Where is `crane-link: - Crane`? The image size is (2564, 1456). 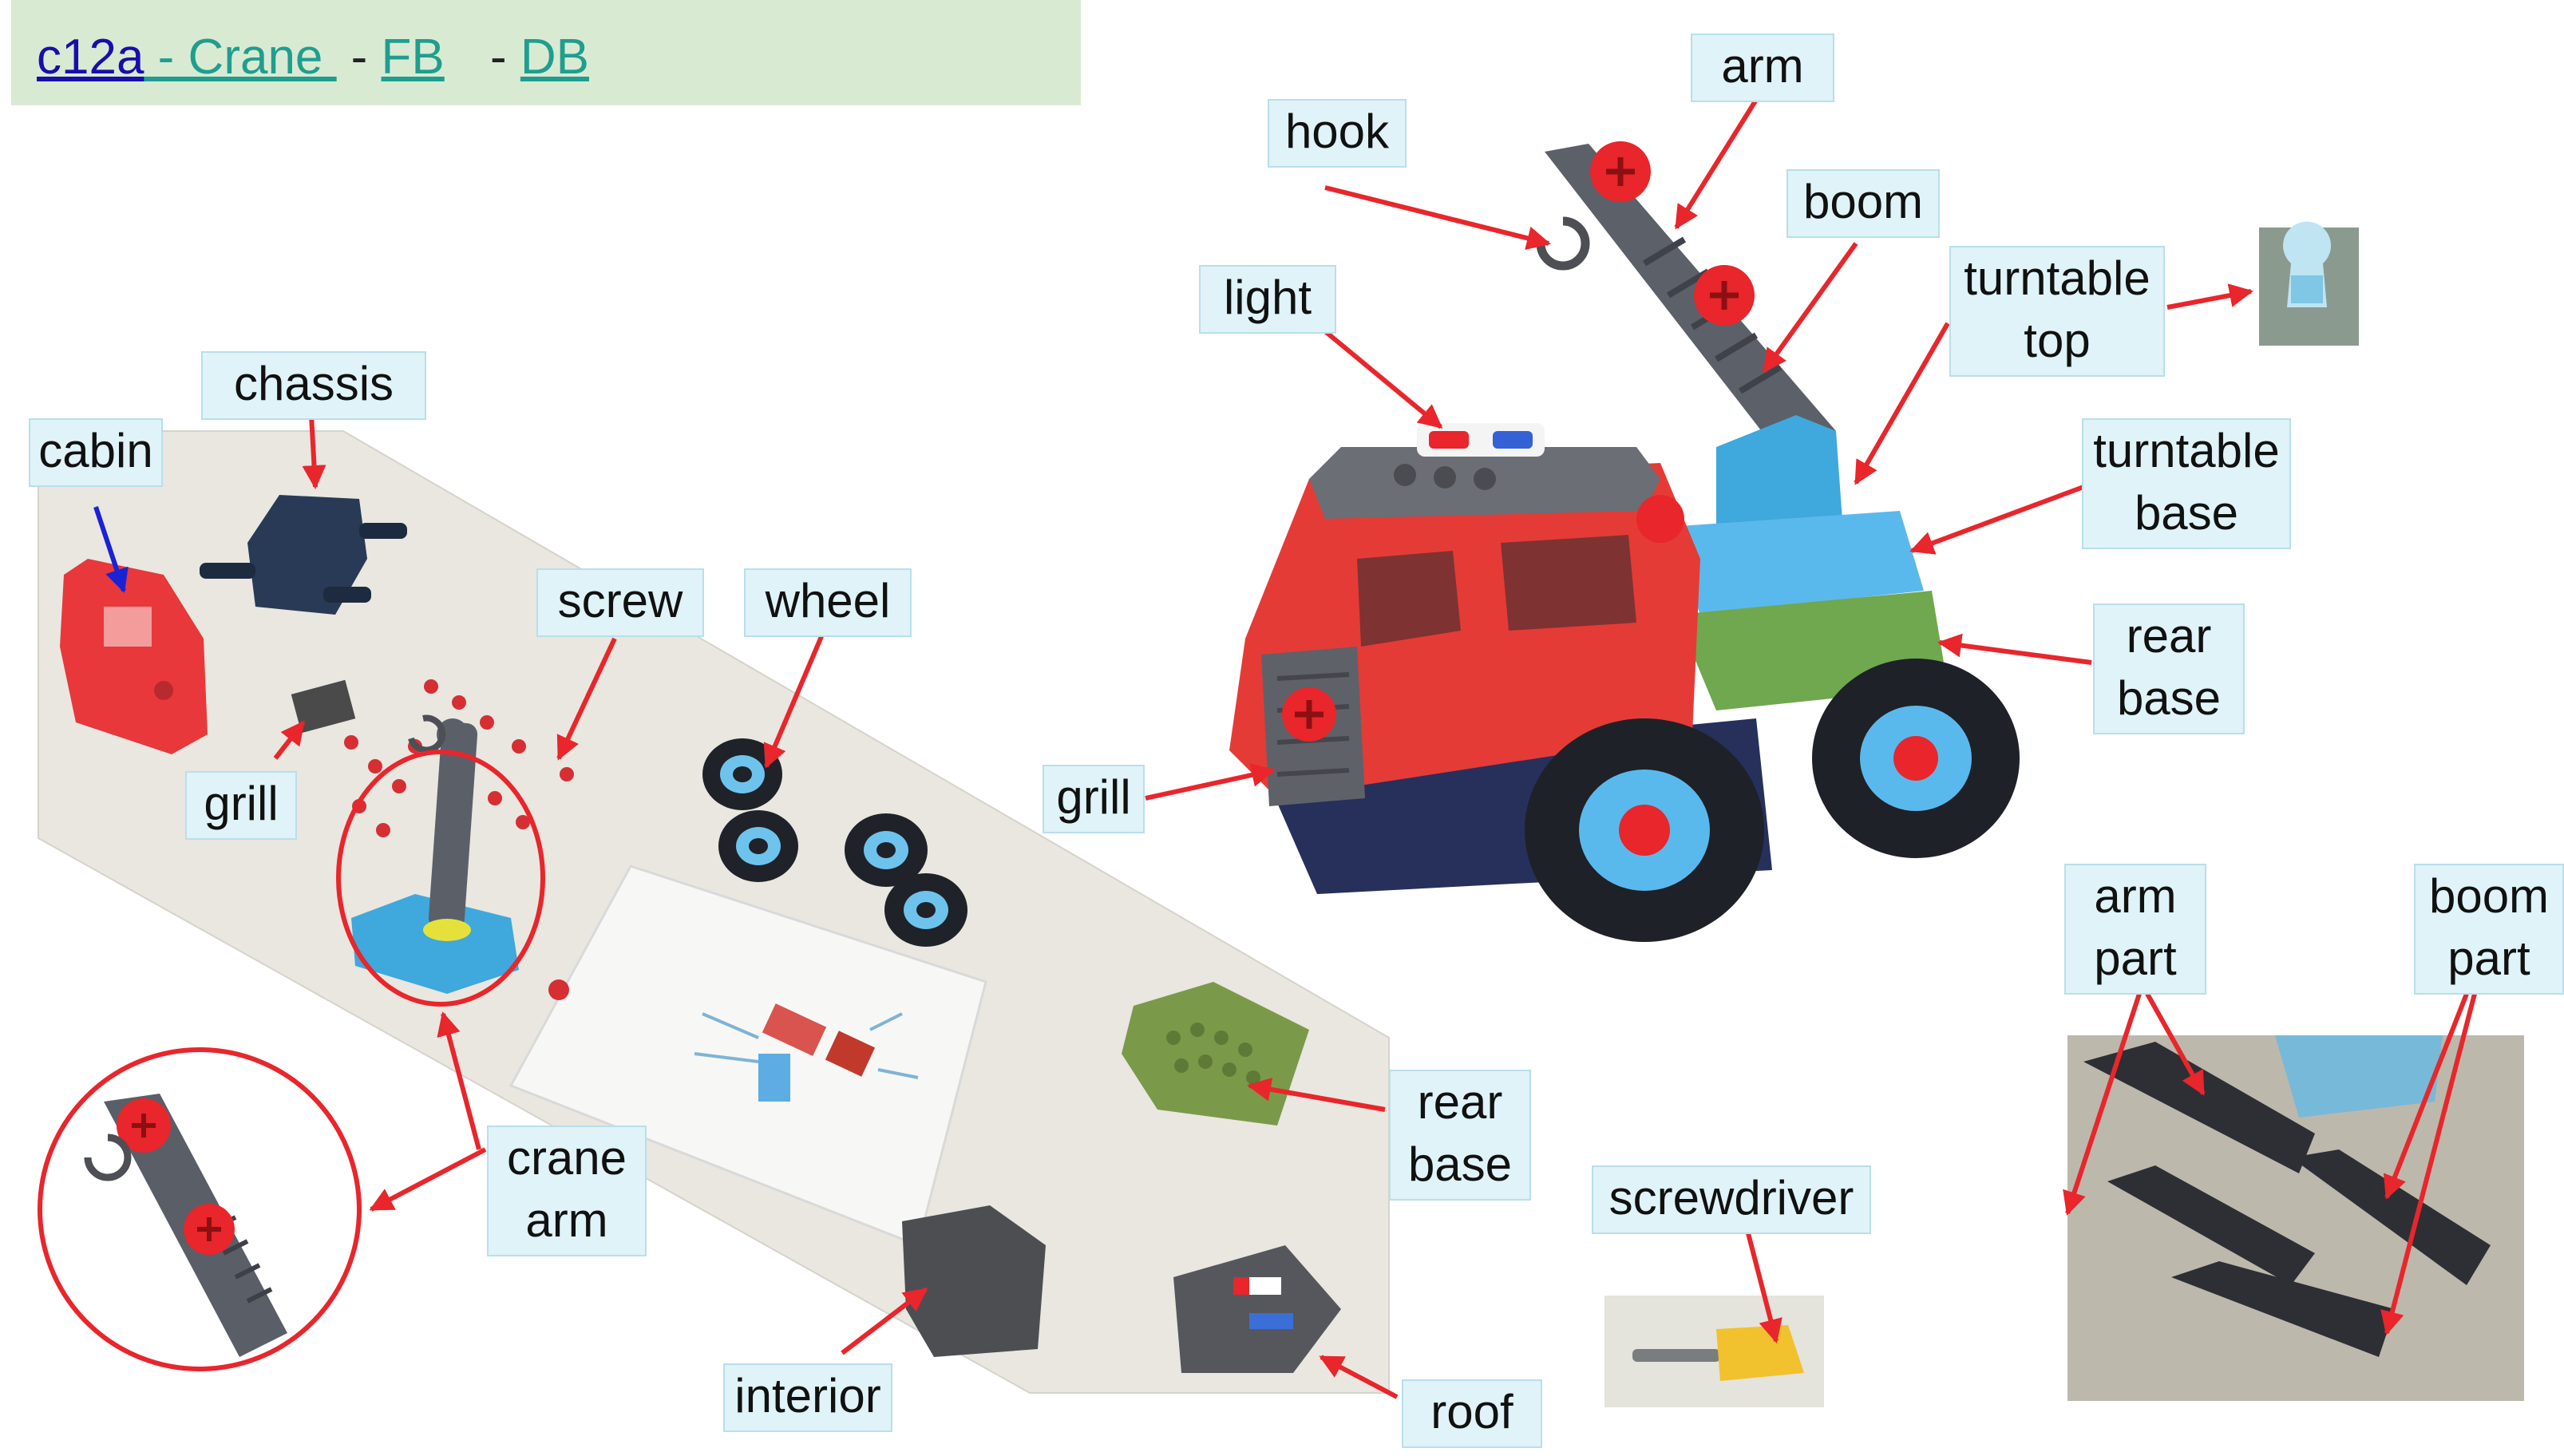
crane-link: - Crane is located at coordinates (240, 58).